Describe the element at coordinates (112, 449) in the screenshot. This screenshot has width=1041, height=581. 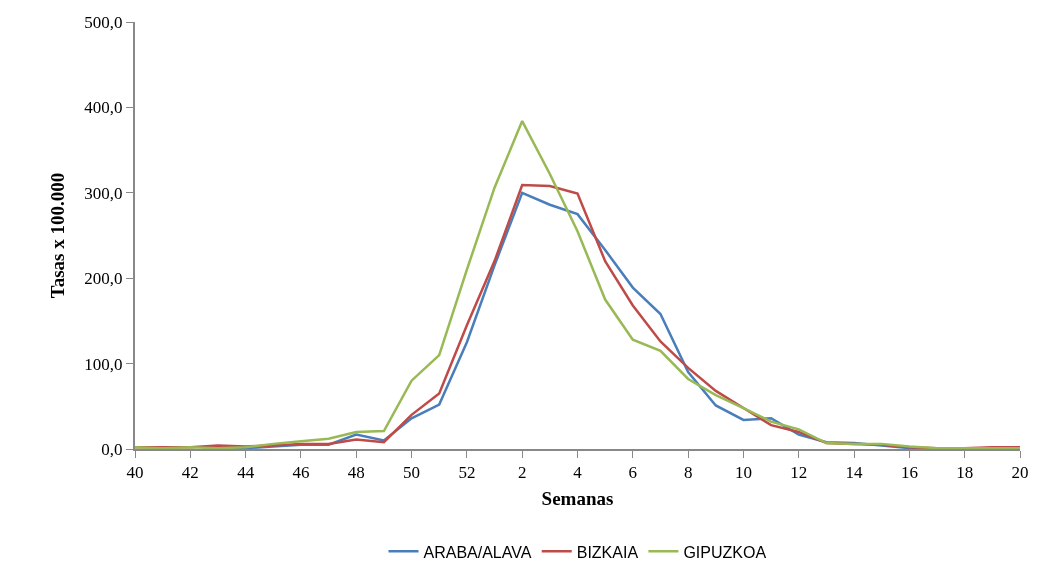
I see `y-tick-label: 0,0` at that location.